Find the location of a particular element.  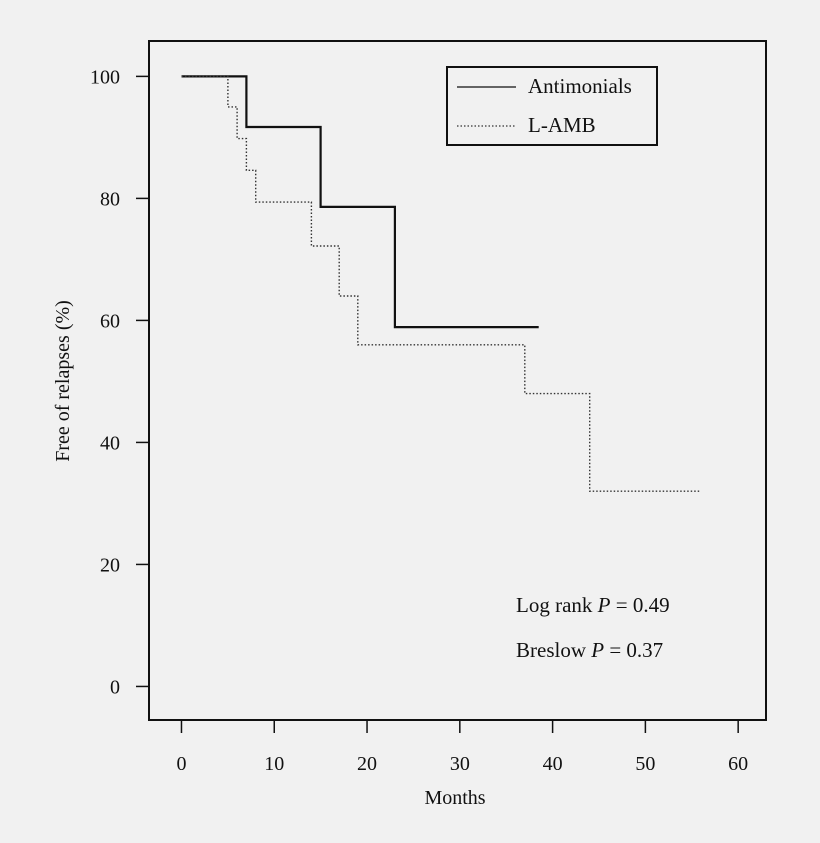

y-tick-label-20: 20 is located at coordinates (110, 565).